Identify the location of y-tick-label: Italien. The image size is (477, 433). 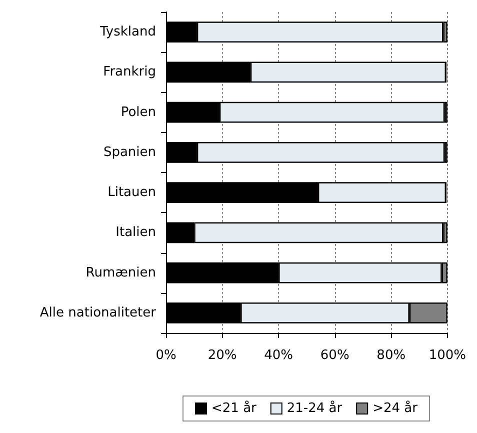
(136, 232).